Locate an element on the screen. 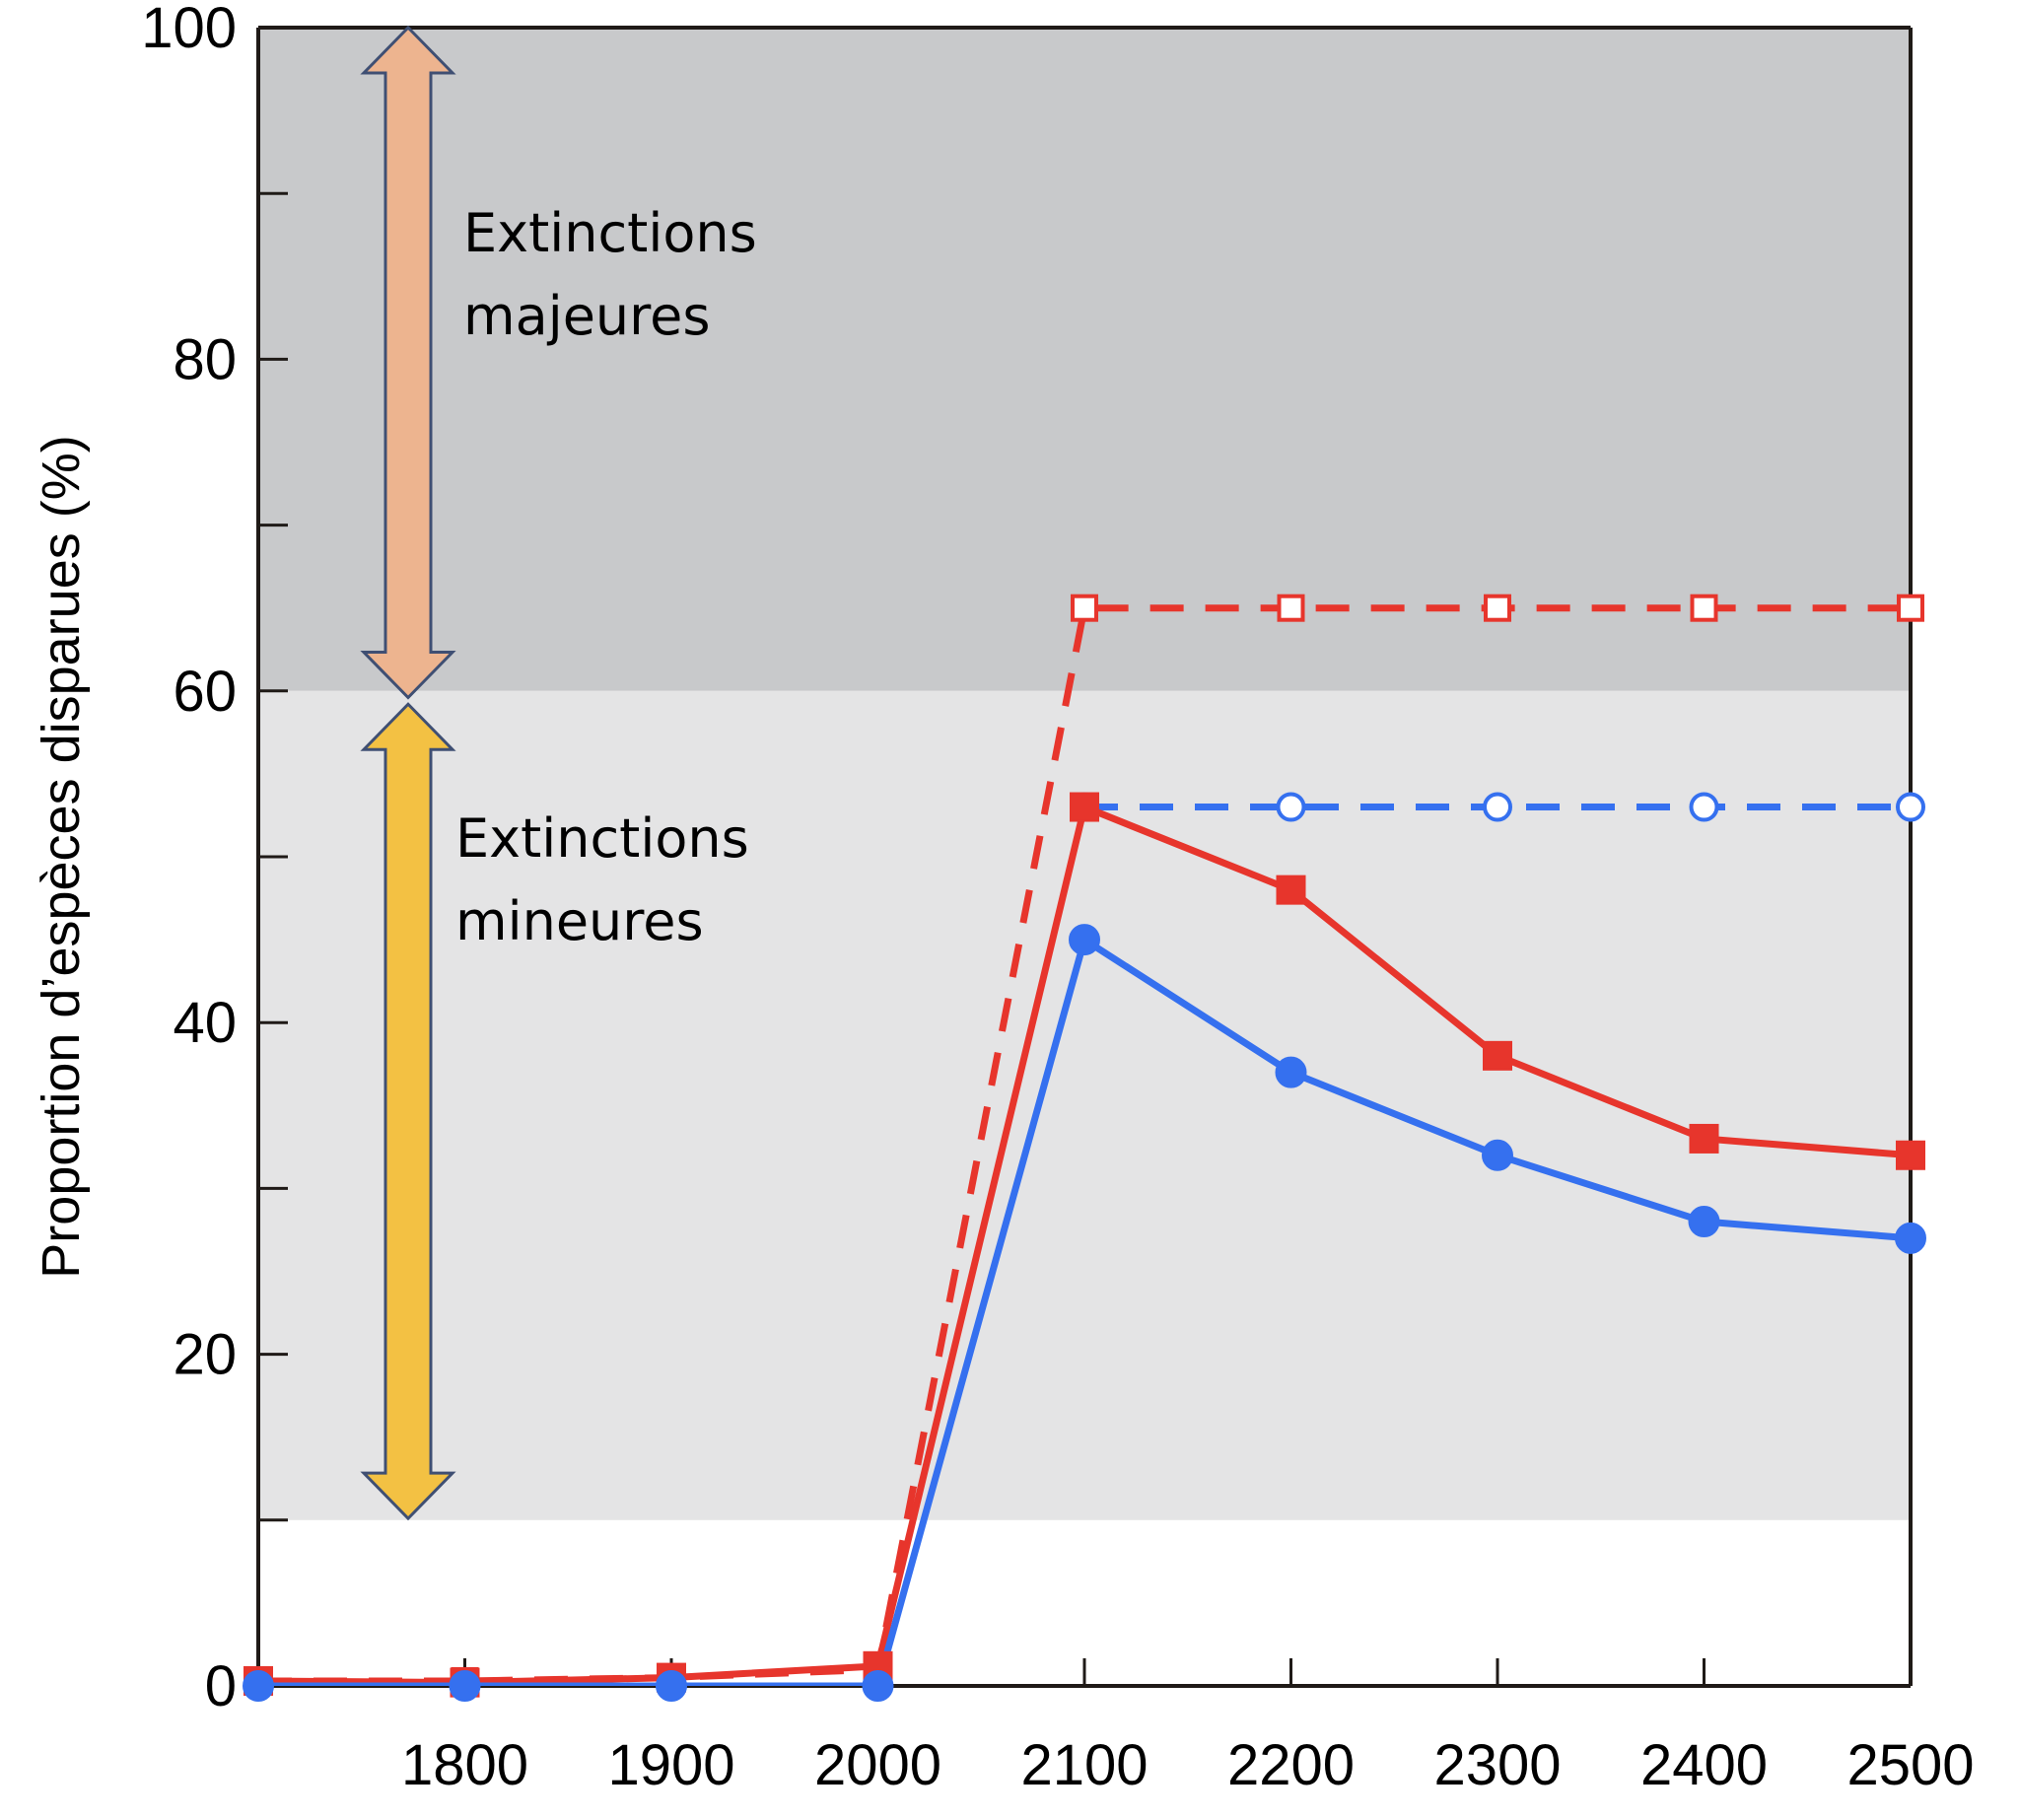  x-tick-label: 2500 is located at coordinates (1910, 1765).